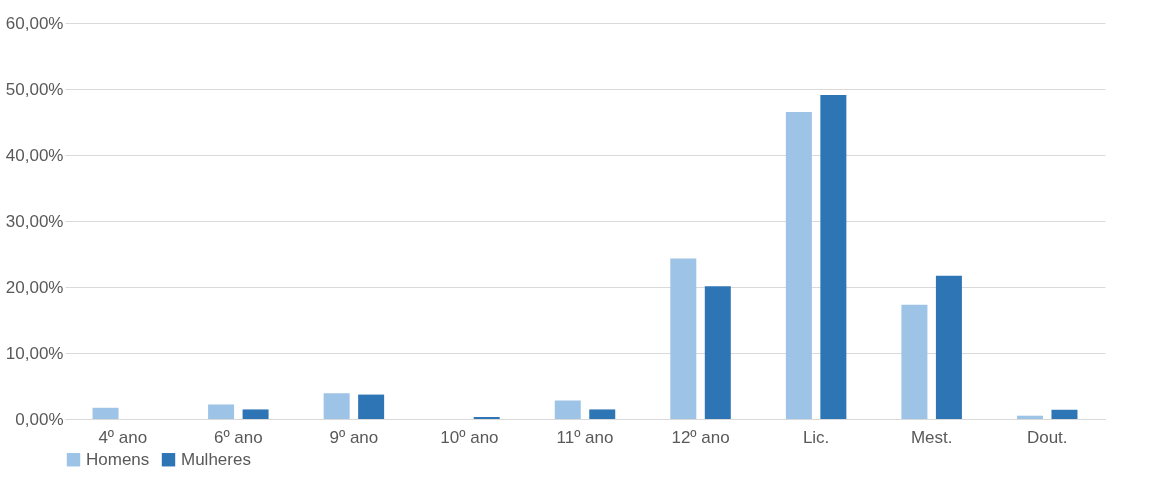  What do you see at coordinates (700, 437) in the screenshot?
I see `x-tick-label: 12º ano` at bounding box center [700, 437].